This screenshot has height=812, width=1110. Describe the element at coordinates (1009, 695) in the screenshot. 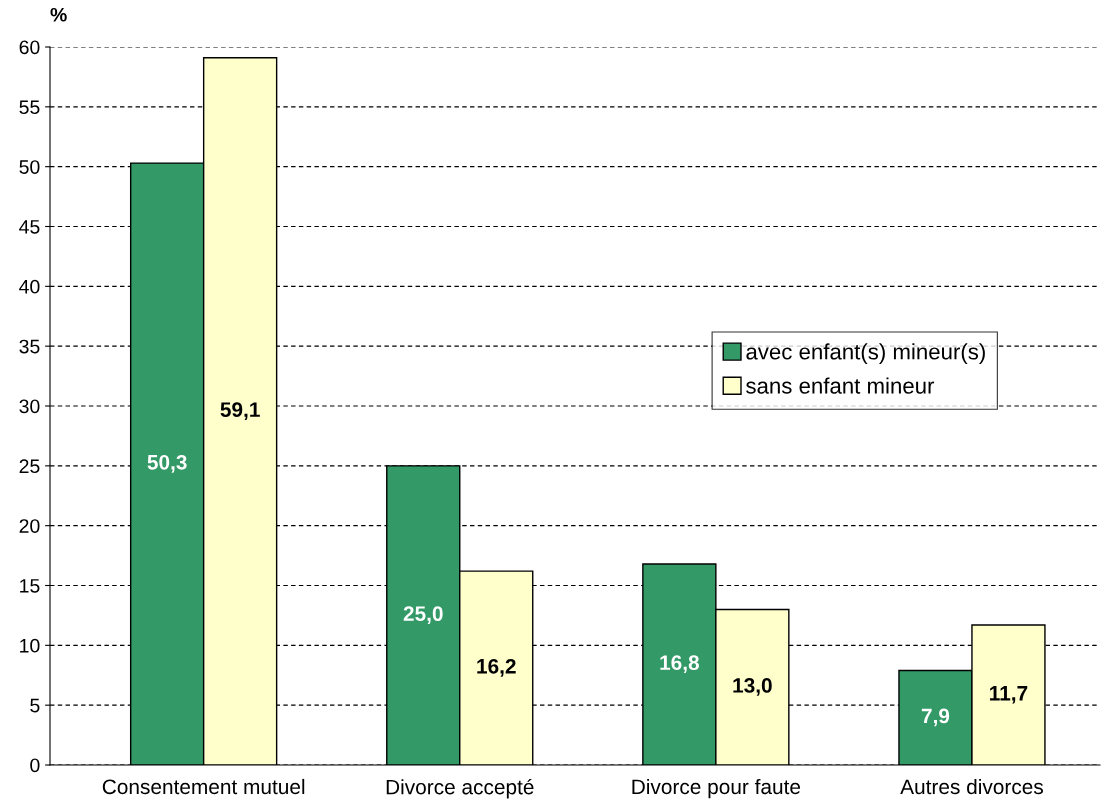

I see `data-label: 11,7` at that location.